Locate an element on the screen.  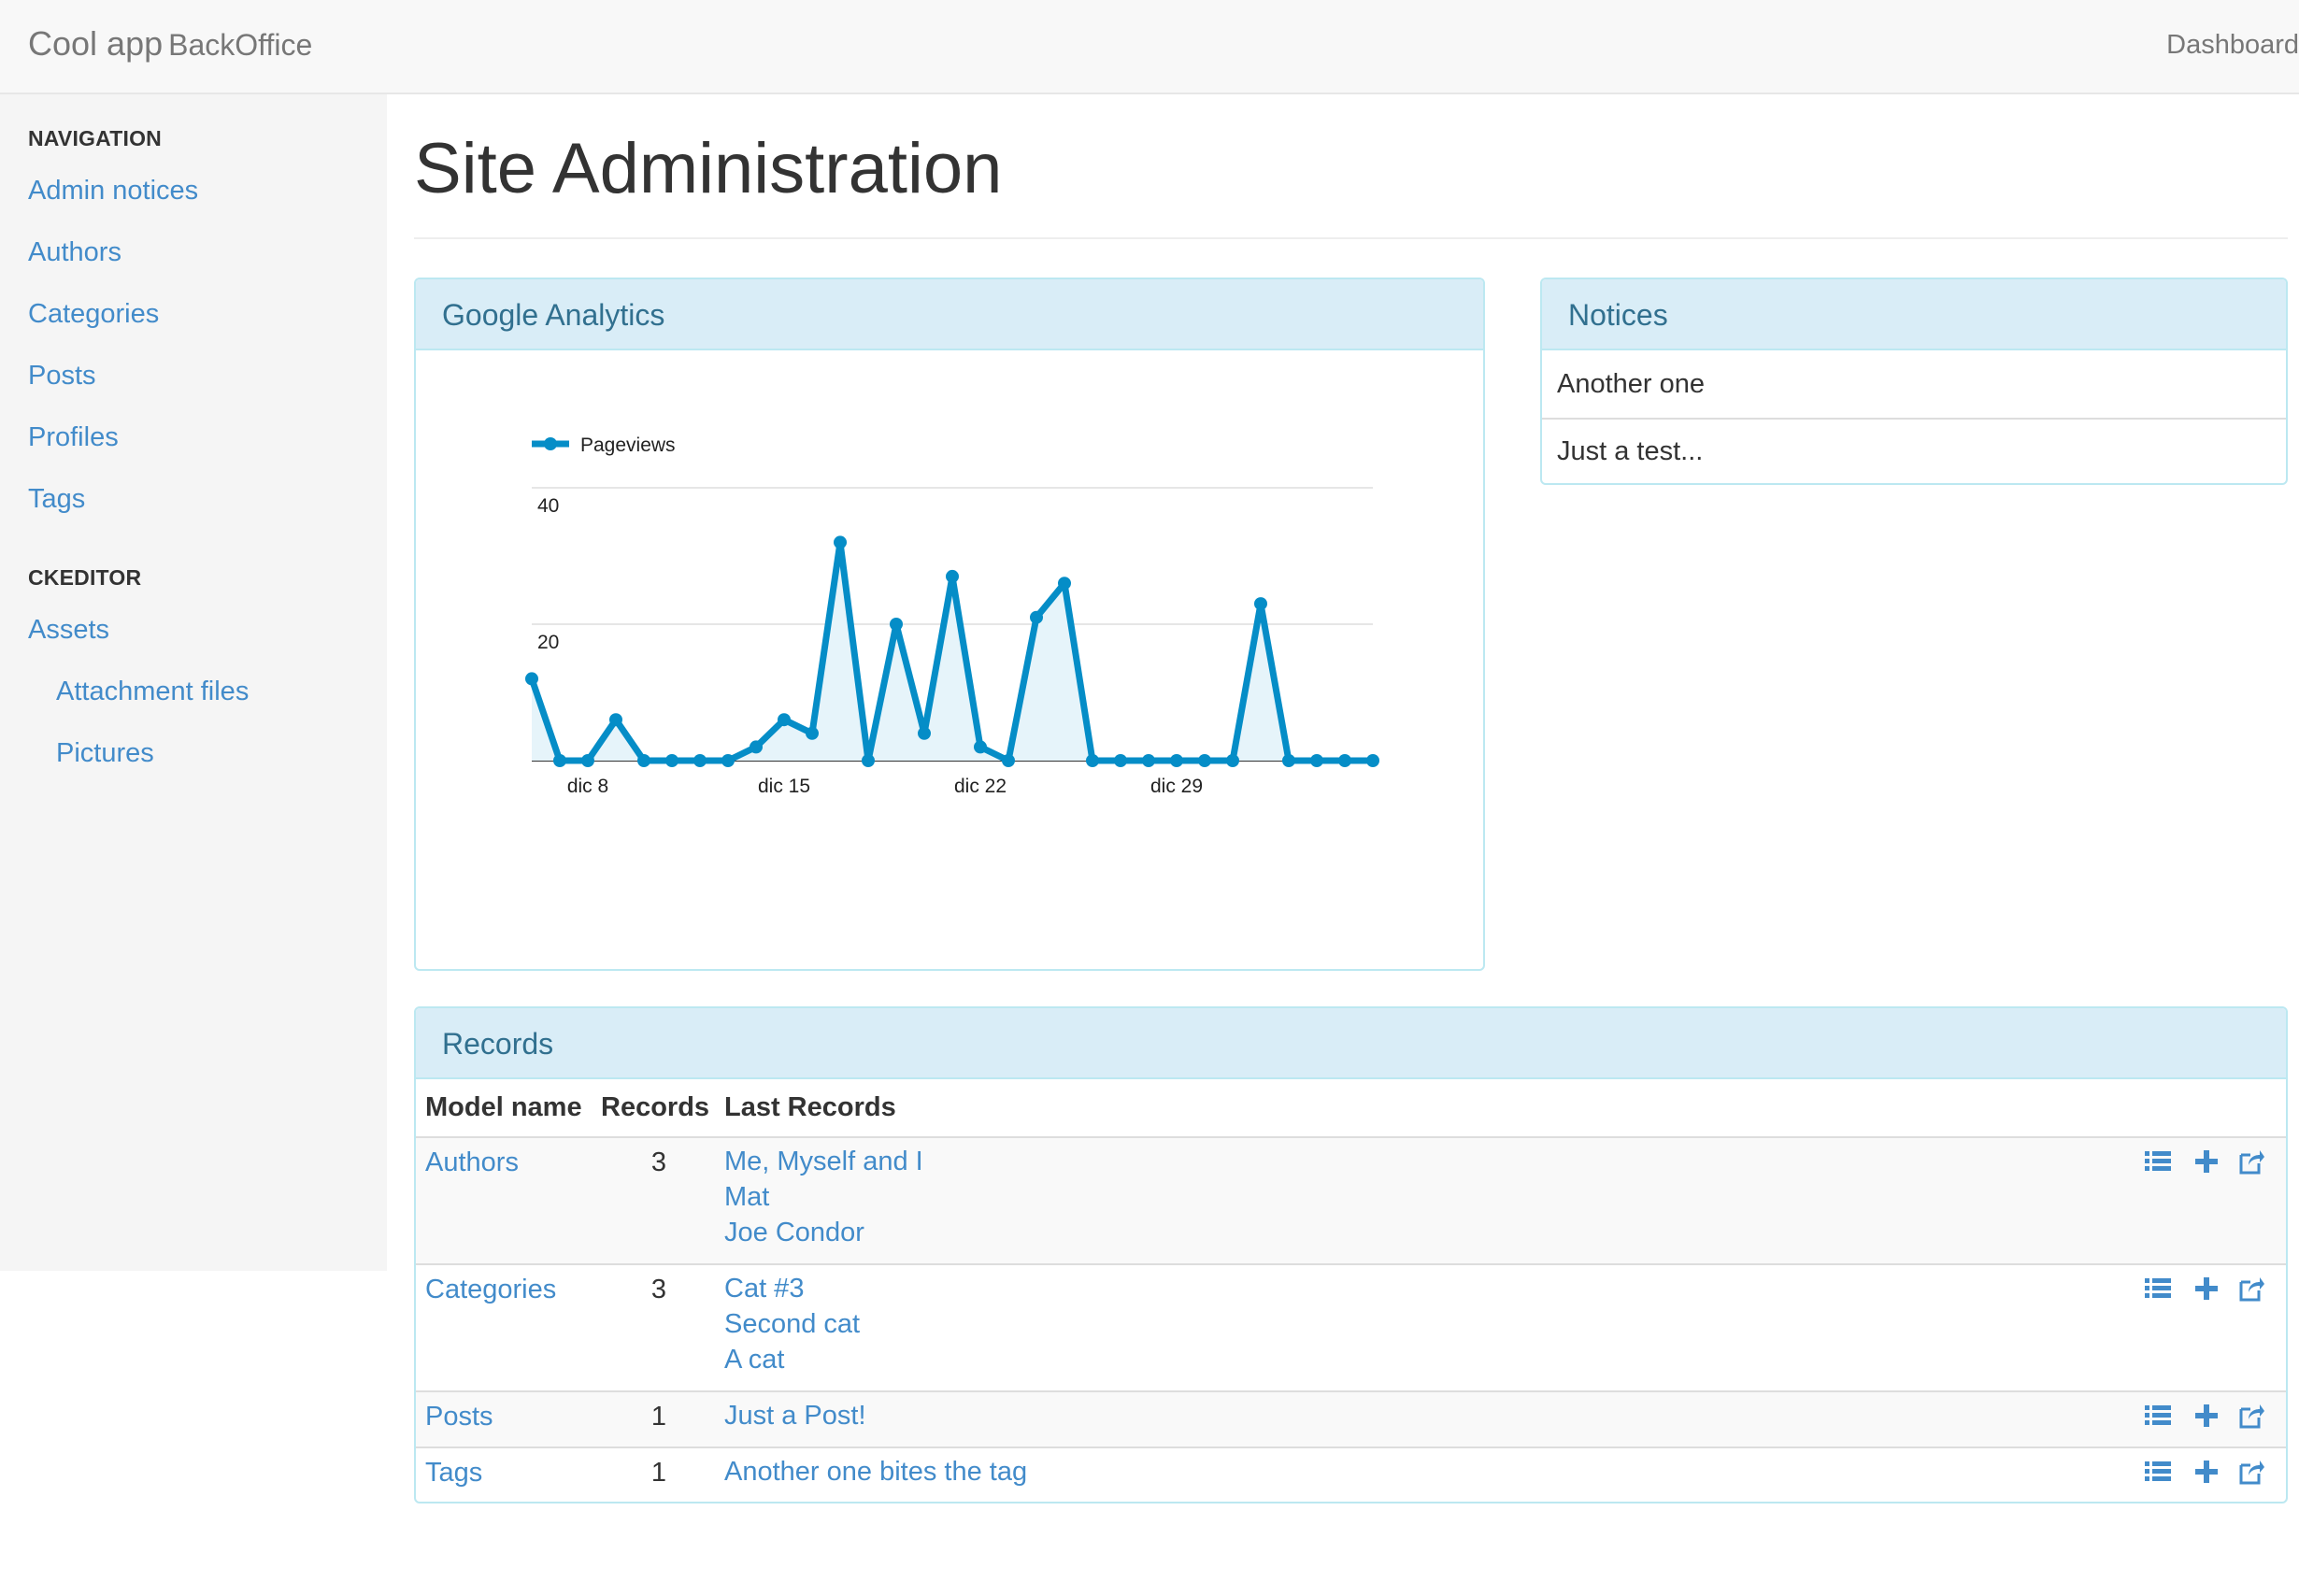
title-divider is located at coordinates (1351, 238).